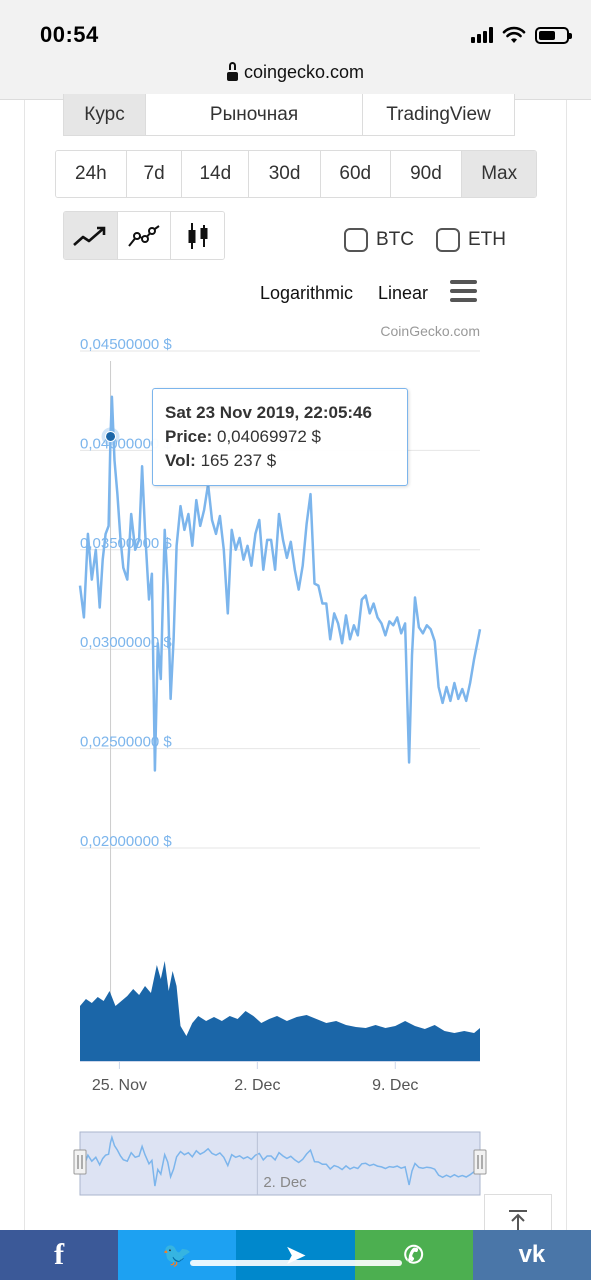 The image size is (591, 1280). What do you see at coordinates (295, 50) in the screenshot?
I see `browser-chrome: 00:54 coingecko.com` at bounding box center [295, 50].